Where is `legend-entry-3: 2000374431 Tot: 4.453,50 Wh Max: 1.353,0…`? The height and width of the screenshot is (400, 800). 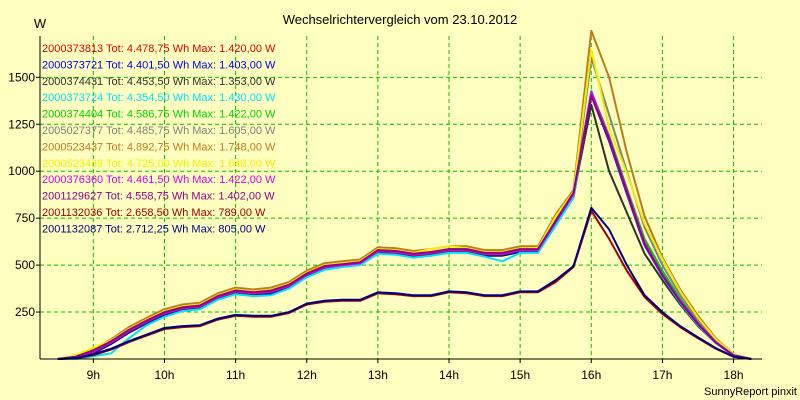
legend-entry-3: 2000374431 Tot: 4.453,50 Wh Max: 1.353,0… is located at coordinates (159, 82).